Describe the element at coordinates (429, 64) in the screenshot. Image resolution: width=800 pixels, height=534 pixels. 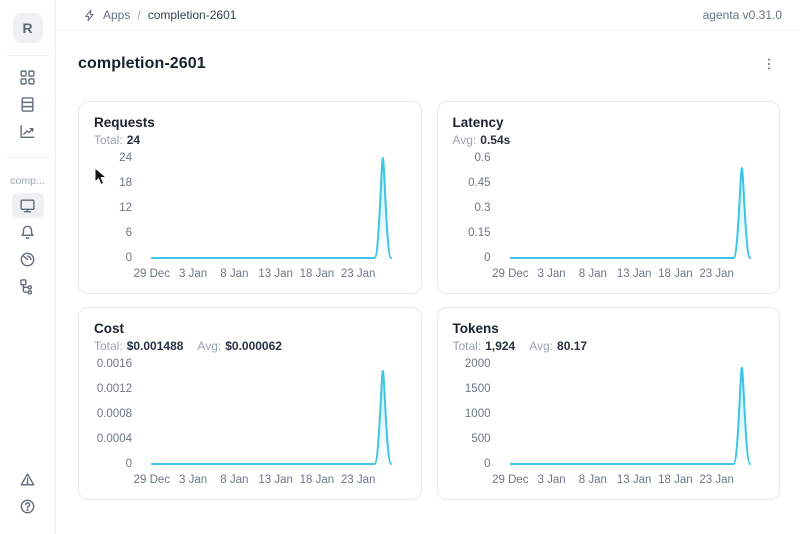
I see `page-header-row: completion-2601` at that location.